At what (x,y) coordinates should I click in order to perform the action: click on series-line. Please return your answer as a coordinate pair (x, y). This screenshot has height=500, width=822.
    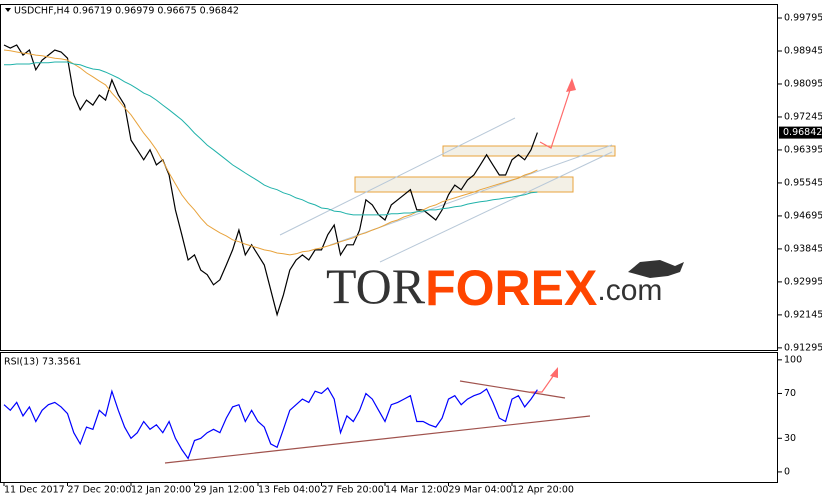
    Looking at the image, I should click on (270, 423).